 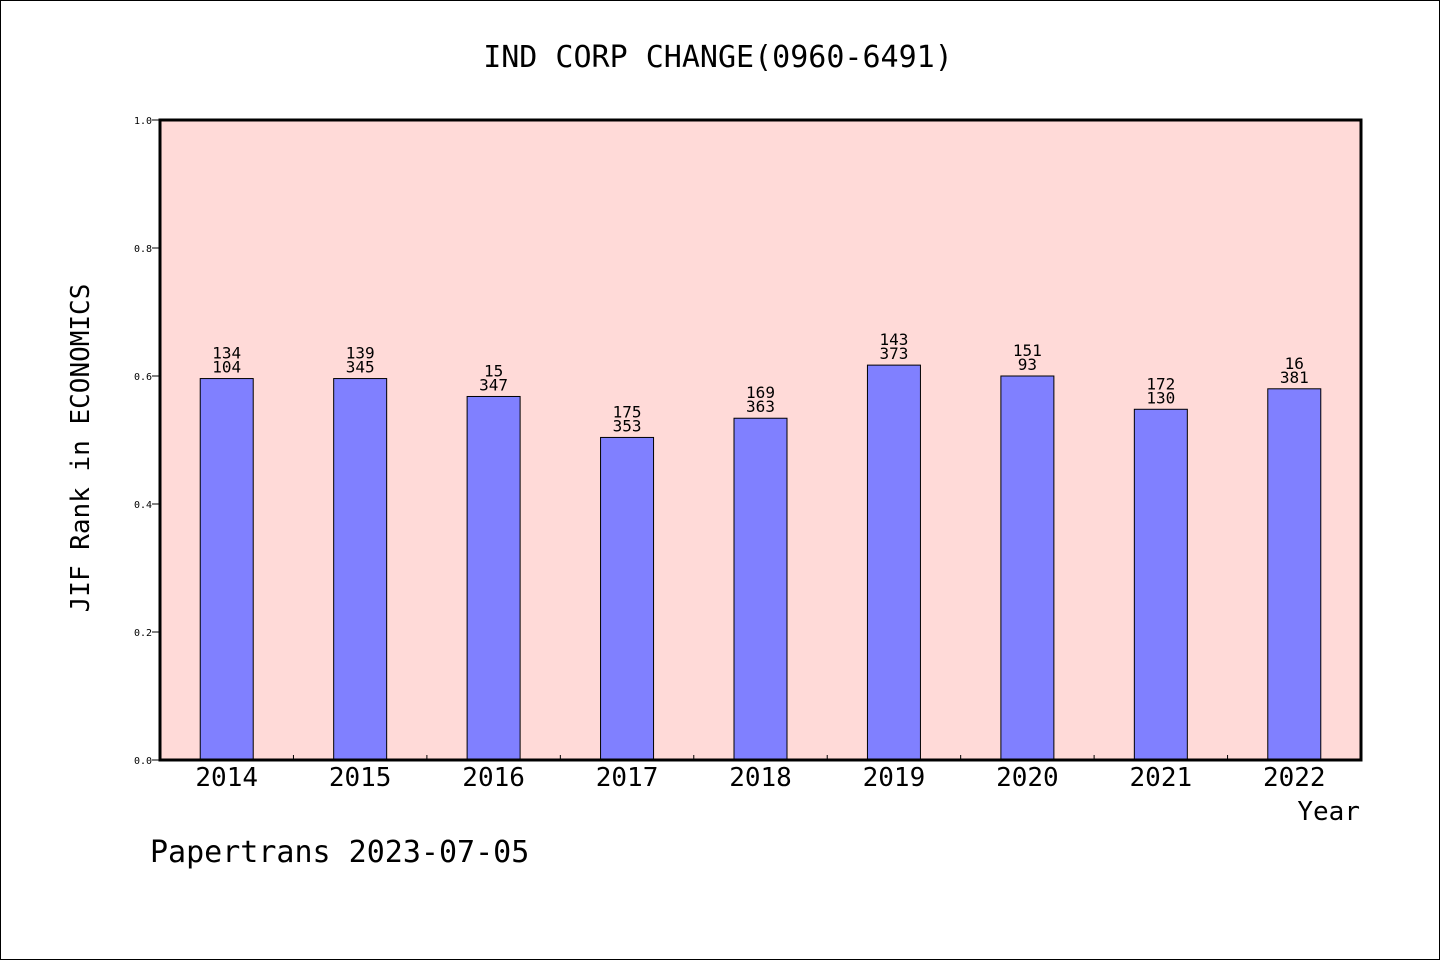 What do you see at coordinates (143, 121) in the screenshot?
I see `y-tick-label: 1.0` at bounding box center [143, 121].